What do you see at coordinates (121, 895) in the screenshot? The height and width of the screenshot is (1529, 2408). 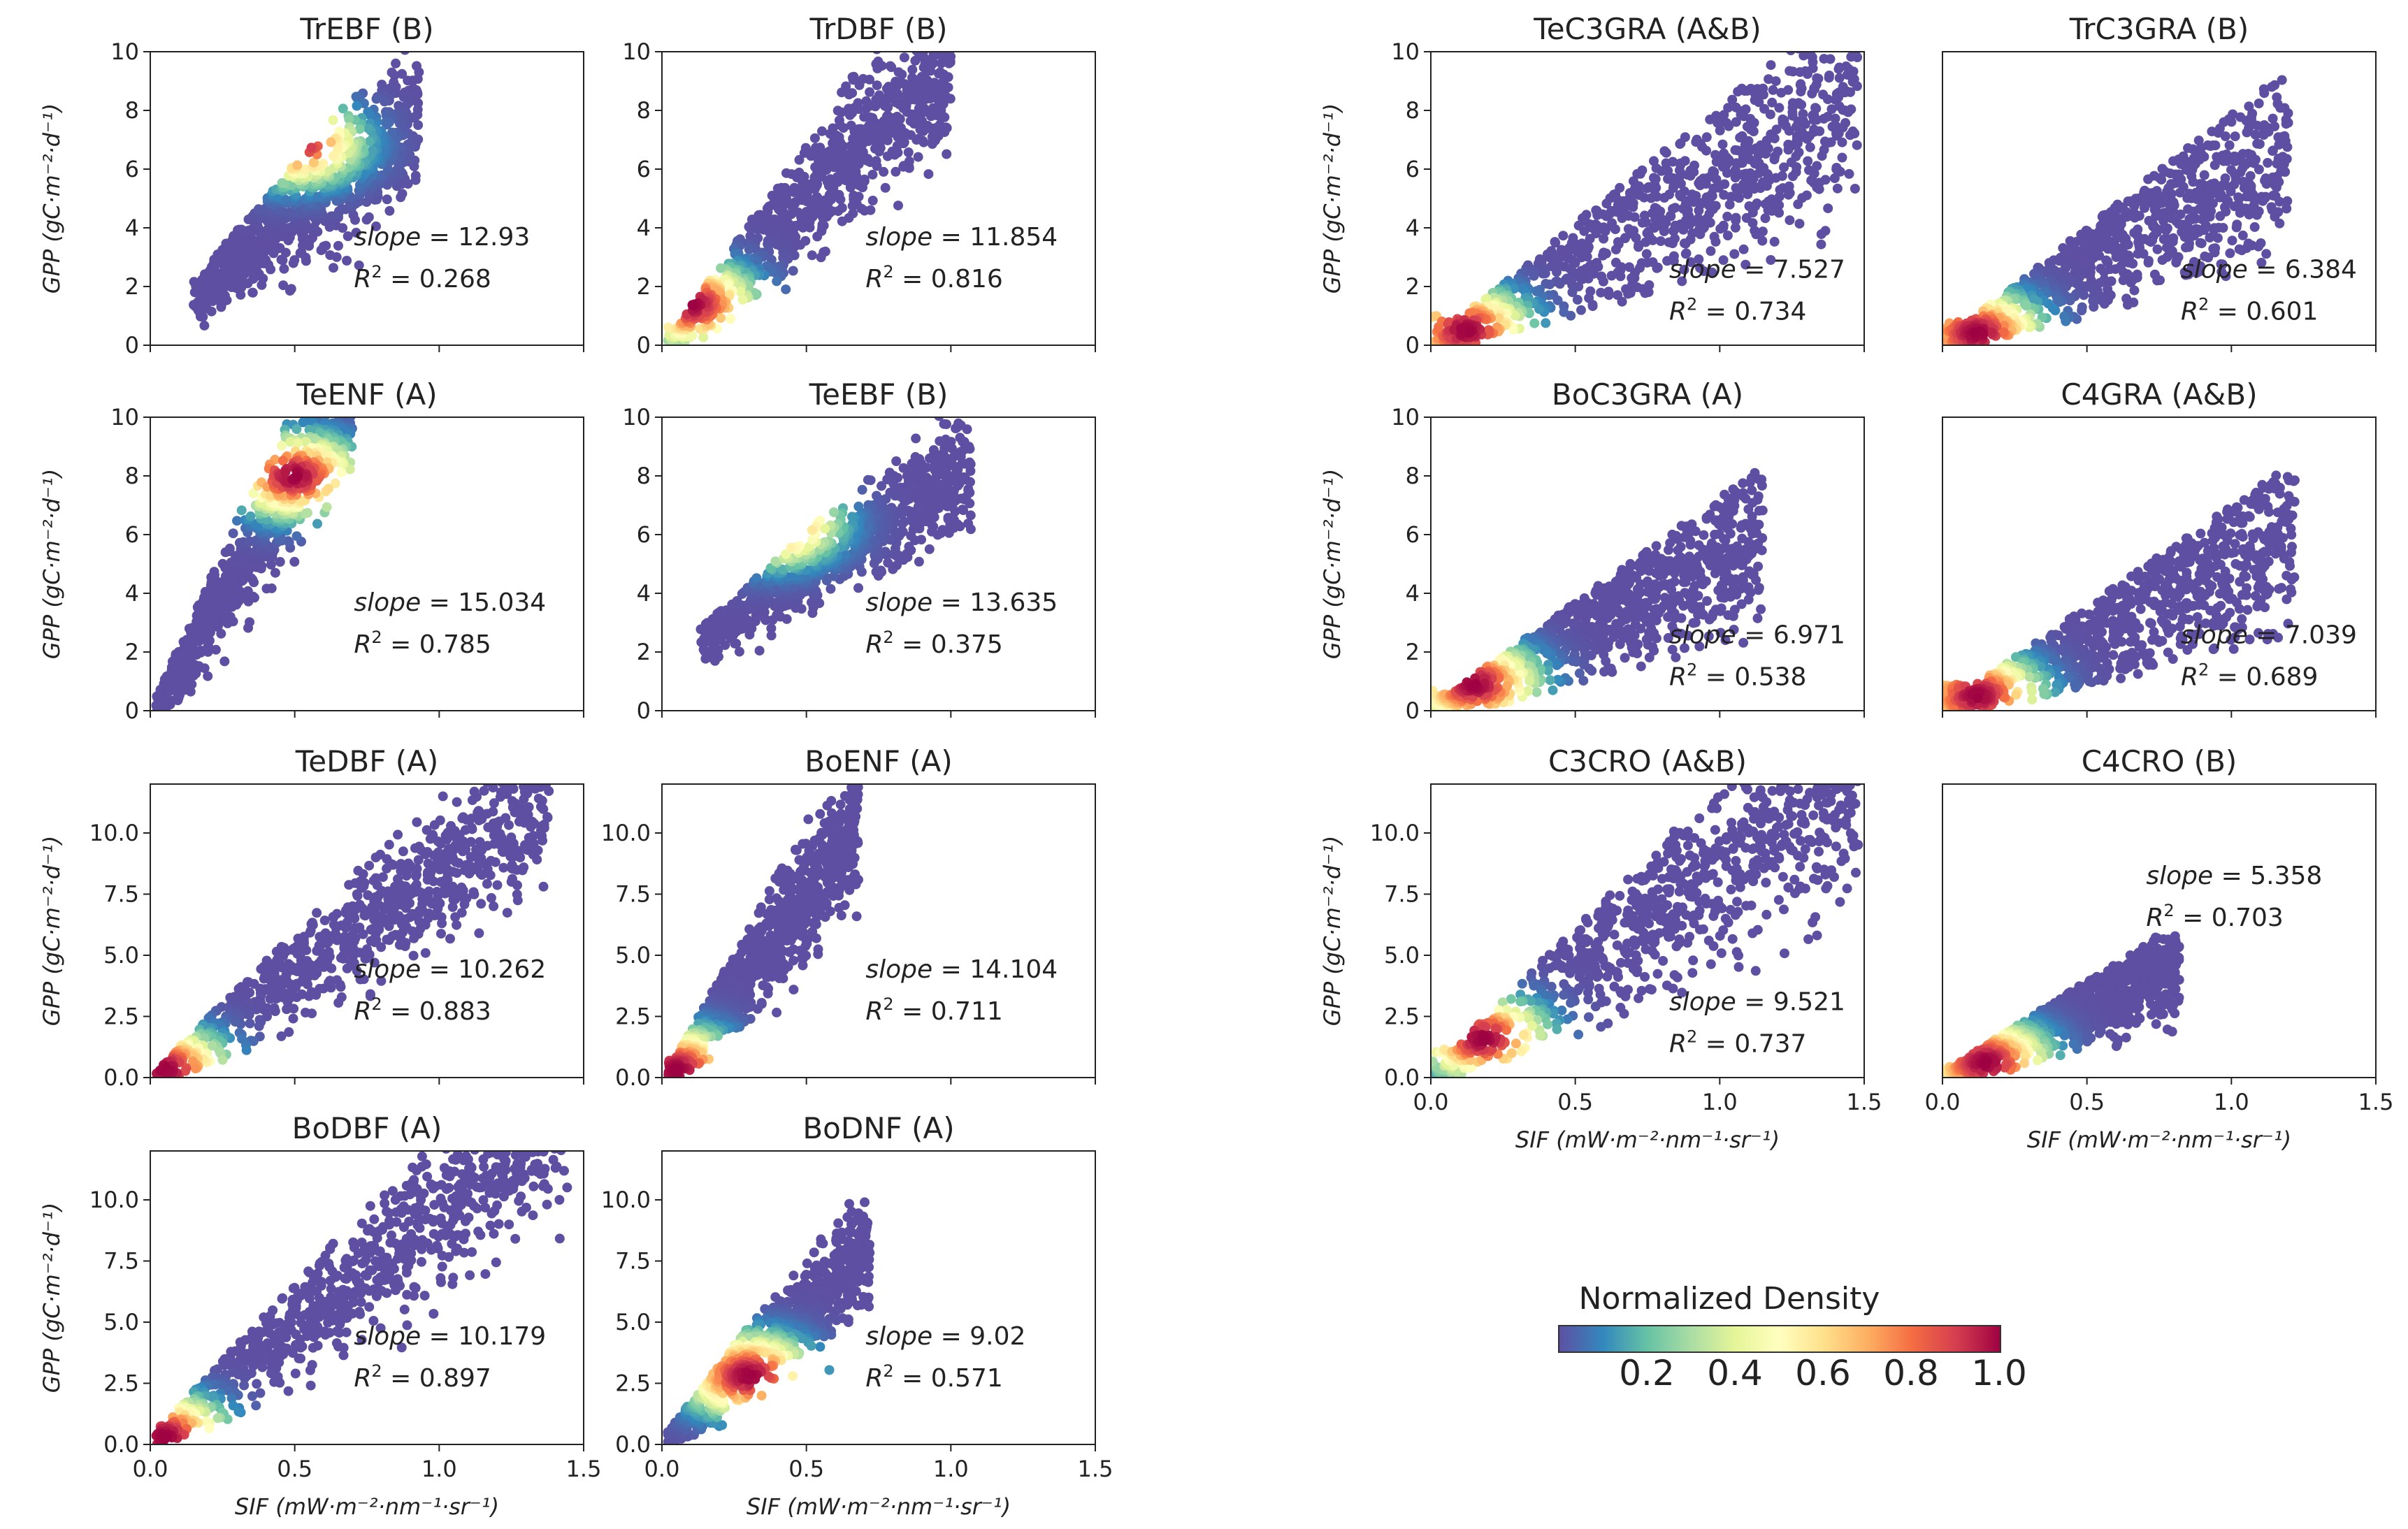 I see `y-tick-label: 7.5` at bounding box center [121, 895].